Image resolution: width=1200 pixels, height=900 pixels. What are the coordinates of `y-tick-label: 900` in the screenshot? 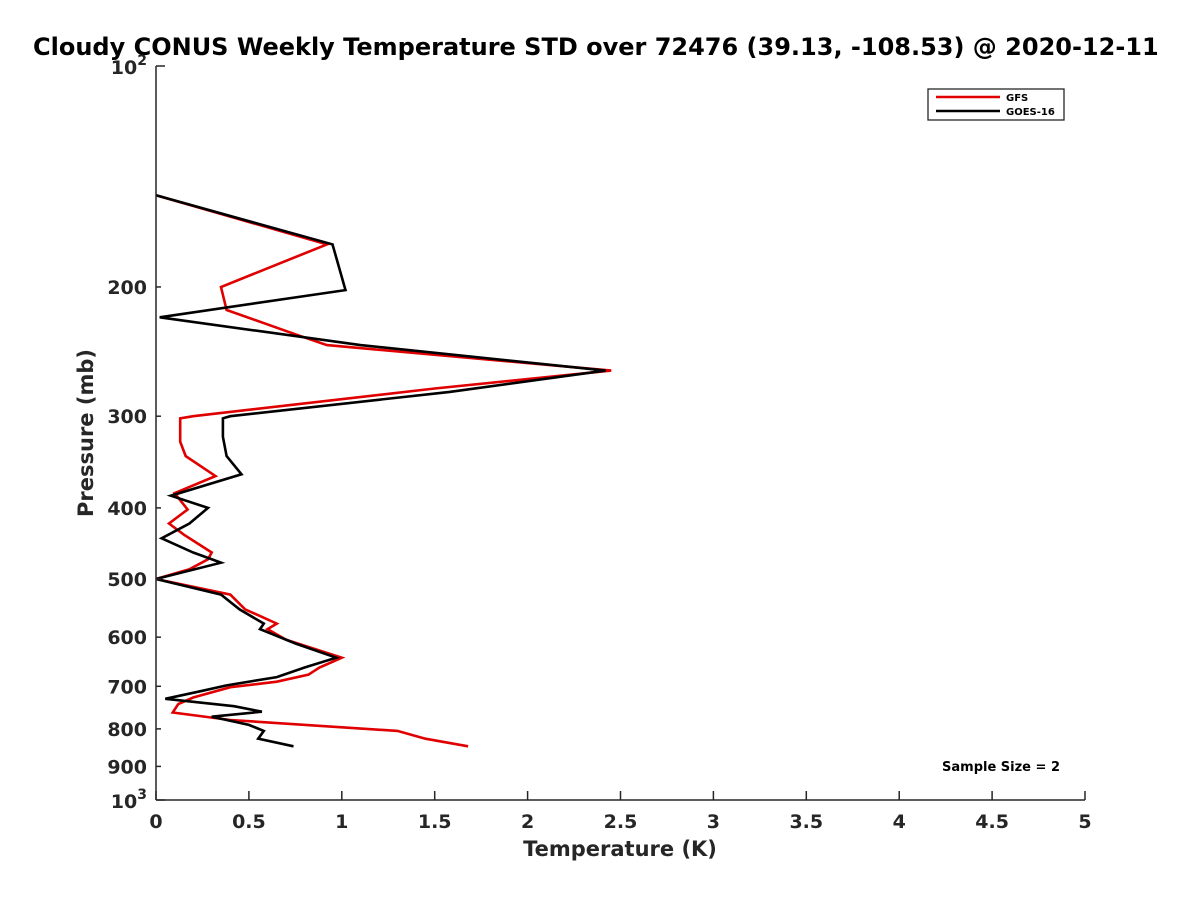 It's located at (127, 767).